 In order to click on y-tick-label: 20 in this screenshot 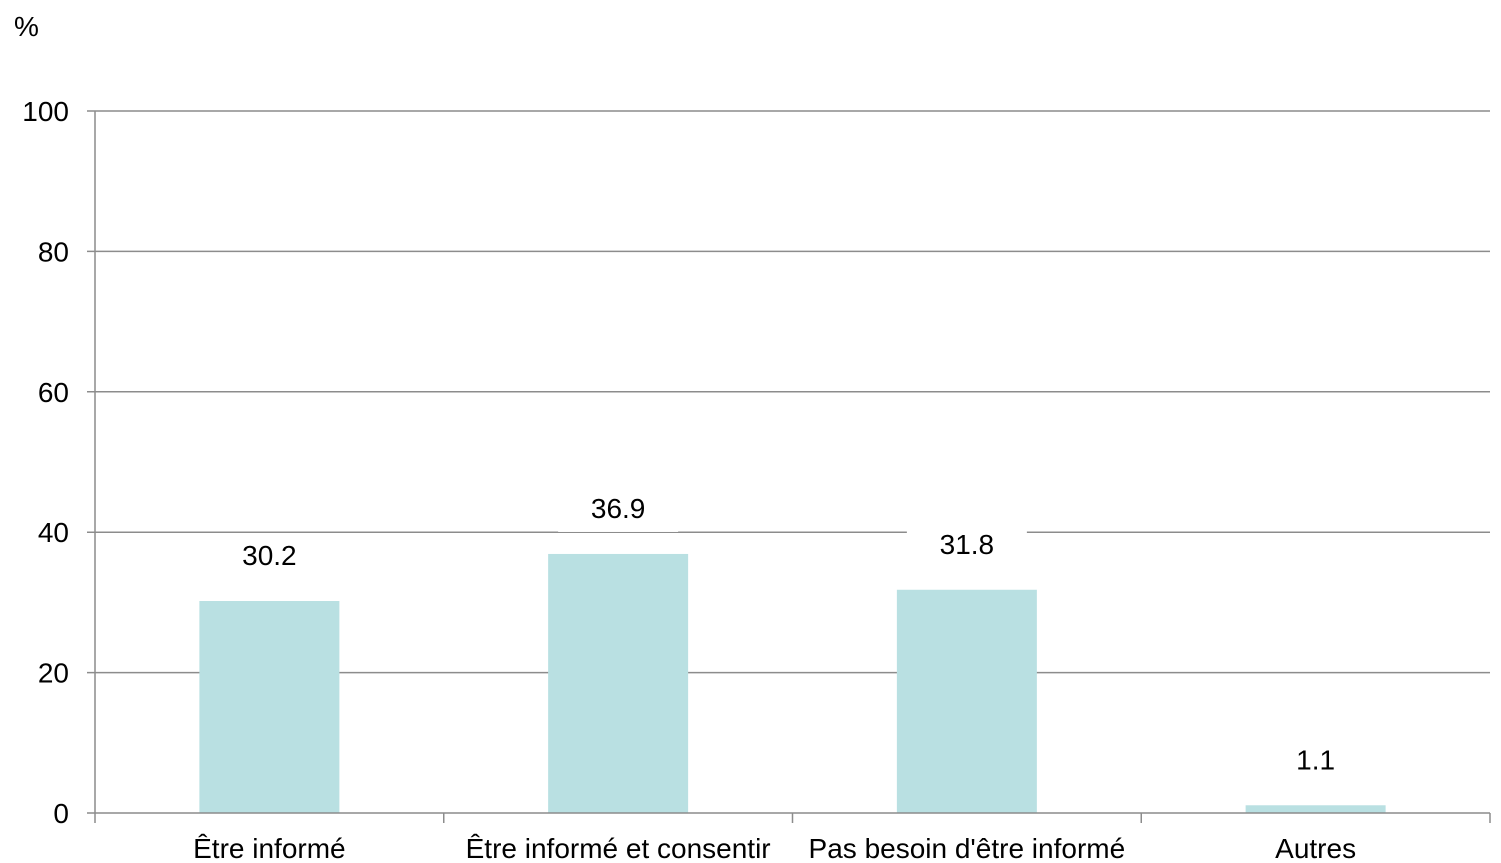, I will do `click(53, 673)`.